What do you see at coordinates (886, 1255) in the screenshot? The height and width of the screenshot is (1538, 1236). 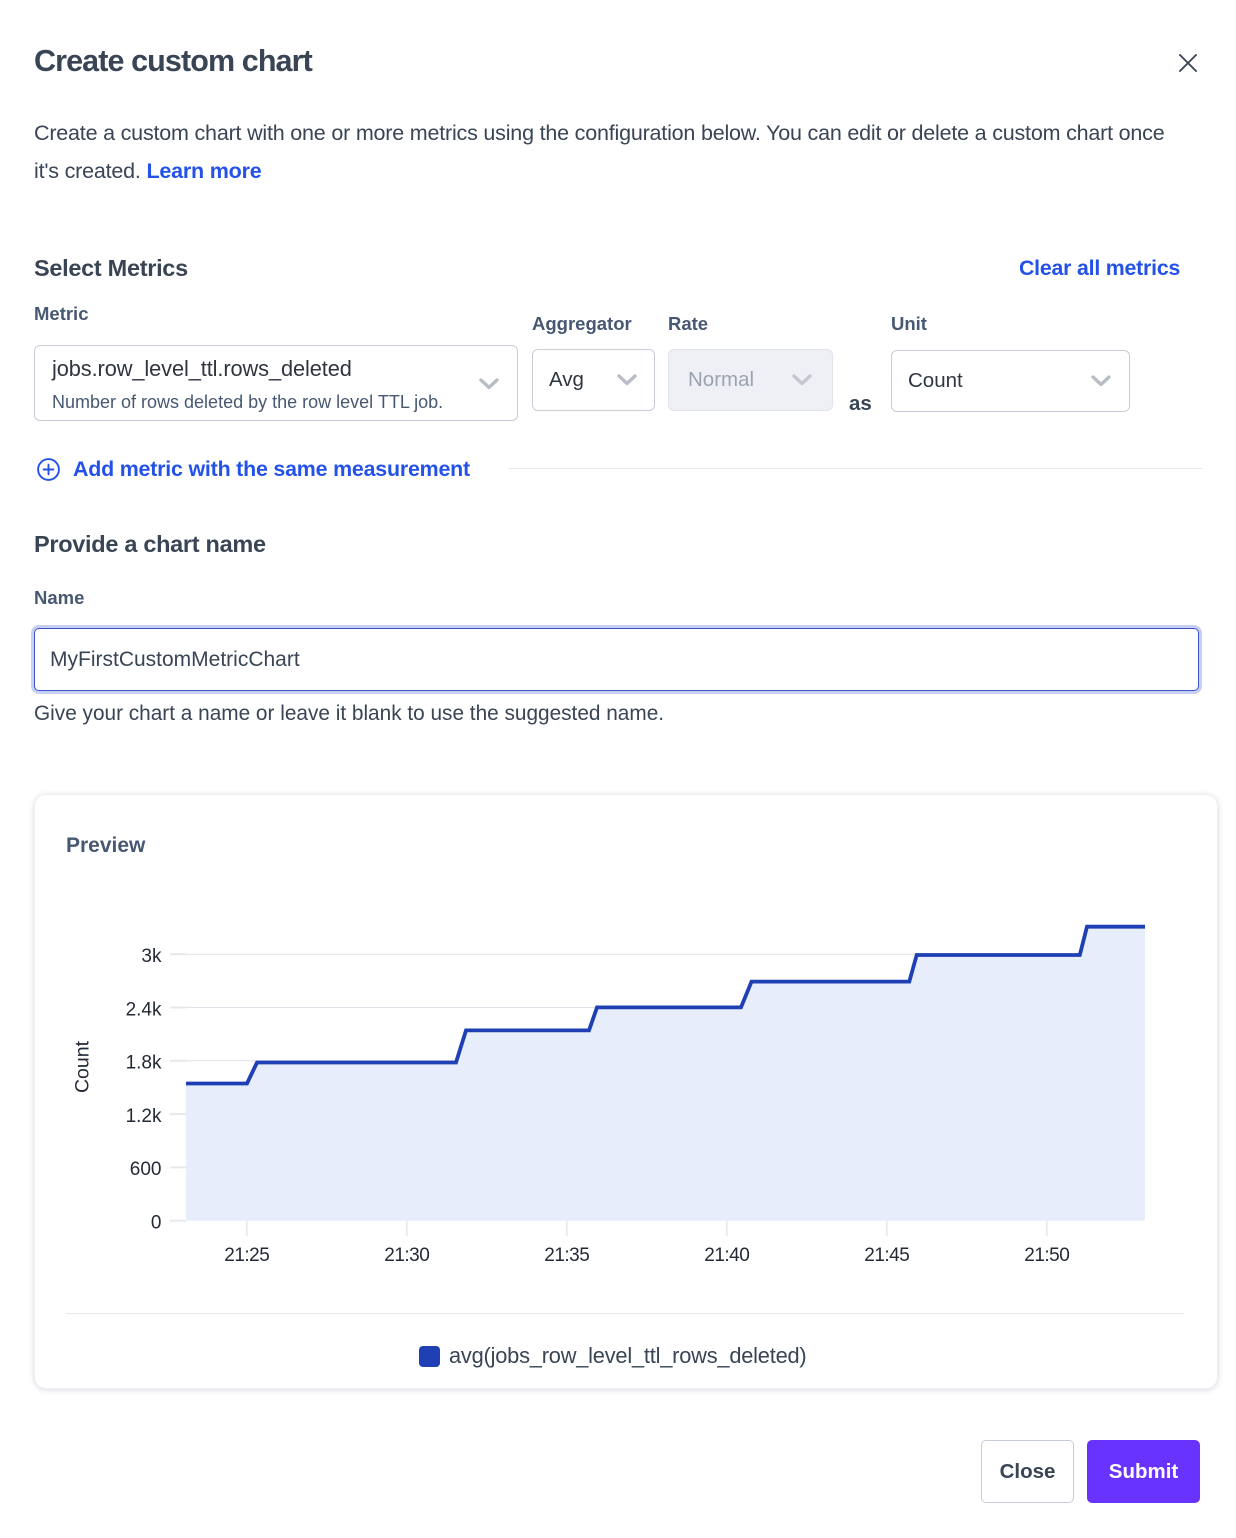 I see `svg-text: 21:45` at bounding box center [886, 1255].